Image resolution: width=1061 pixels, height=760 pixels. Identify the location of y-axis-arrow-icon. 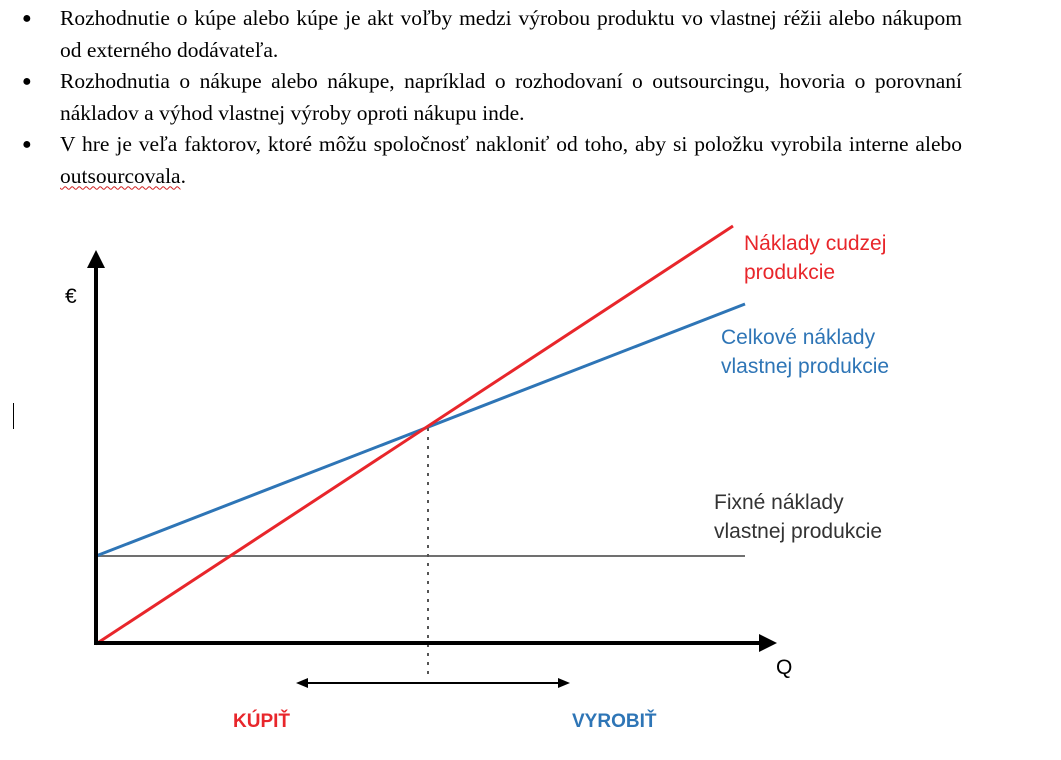
(96, 259).